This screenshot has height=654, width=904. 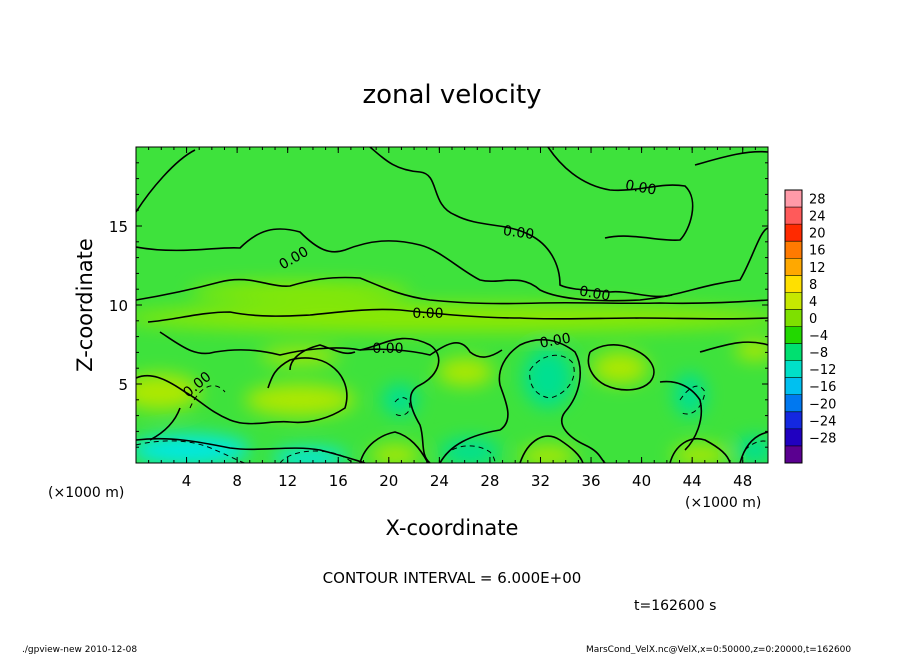 What do you see at coordinates (118, 227) in the screenshot?
I see `y-tick-label: 15` at bounding box center [118, 227].